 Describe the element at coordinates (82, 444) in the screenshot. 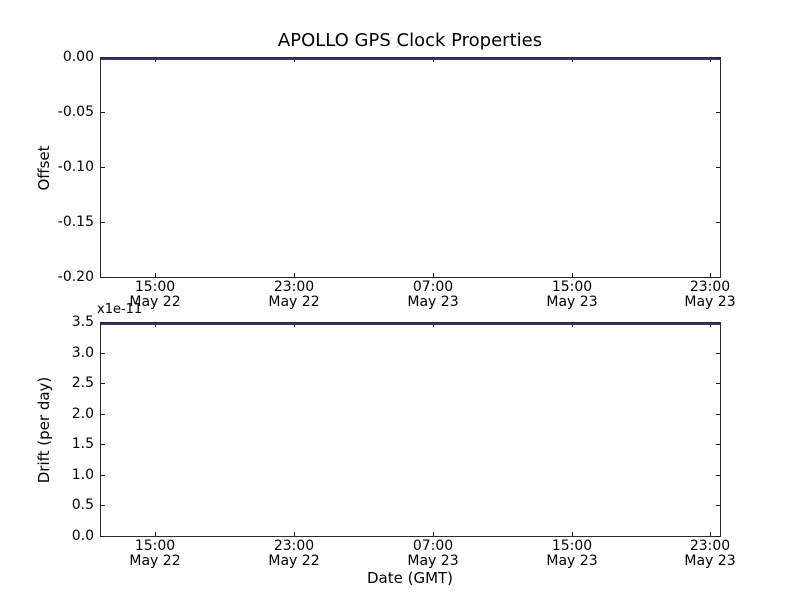

I see `y-tick-label: 1.5` at that location.